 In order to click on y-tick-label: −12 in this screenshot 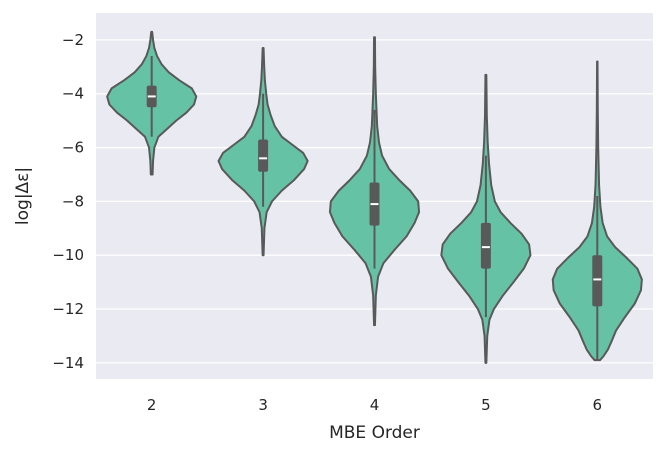, I will do `click(68, 309)`.